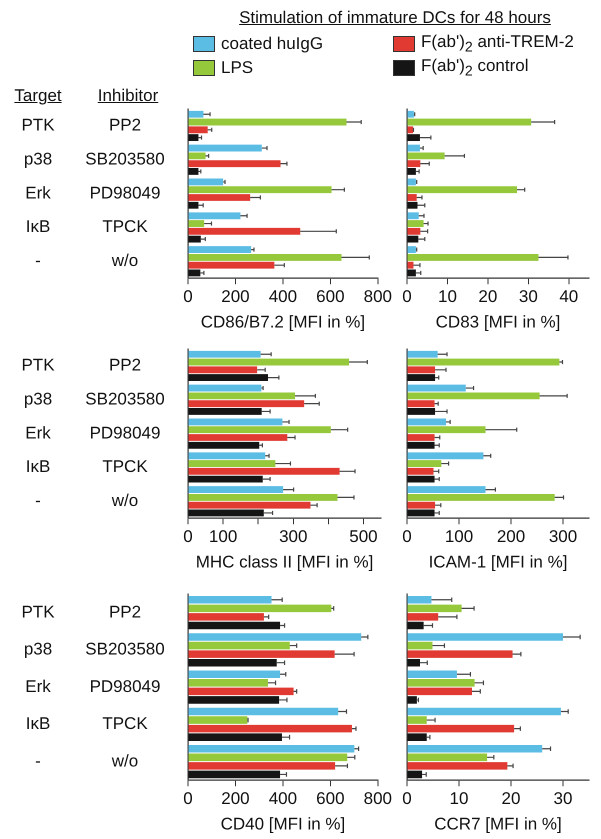  I want to click on x-axis-title: ICAM-1 [MFI in %], so click(498, 562).